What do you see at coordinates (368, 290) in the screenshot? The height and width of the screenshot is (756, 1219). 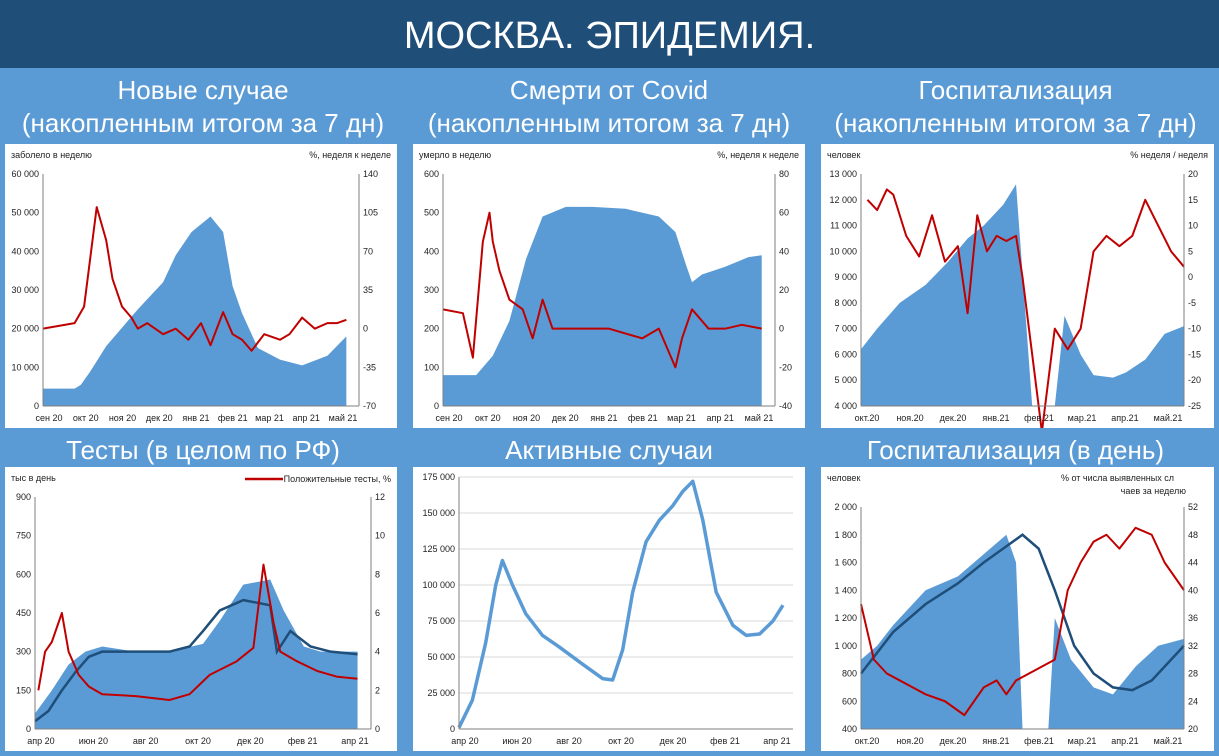 I see `y2-tick-label: 35` at bounding box center [368, 290].